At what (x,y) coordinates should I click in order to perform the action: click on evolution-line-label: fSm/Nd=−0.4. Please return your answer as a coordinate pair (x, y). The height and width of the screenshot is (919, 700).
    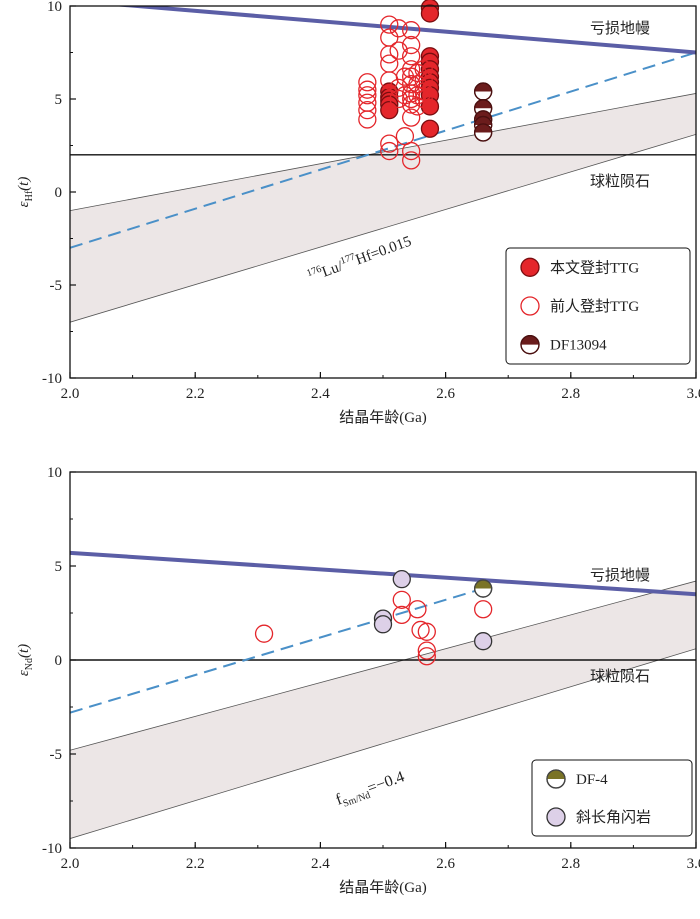
    Looking at the image, I should click on (371, 789).